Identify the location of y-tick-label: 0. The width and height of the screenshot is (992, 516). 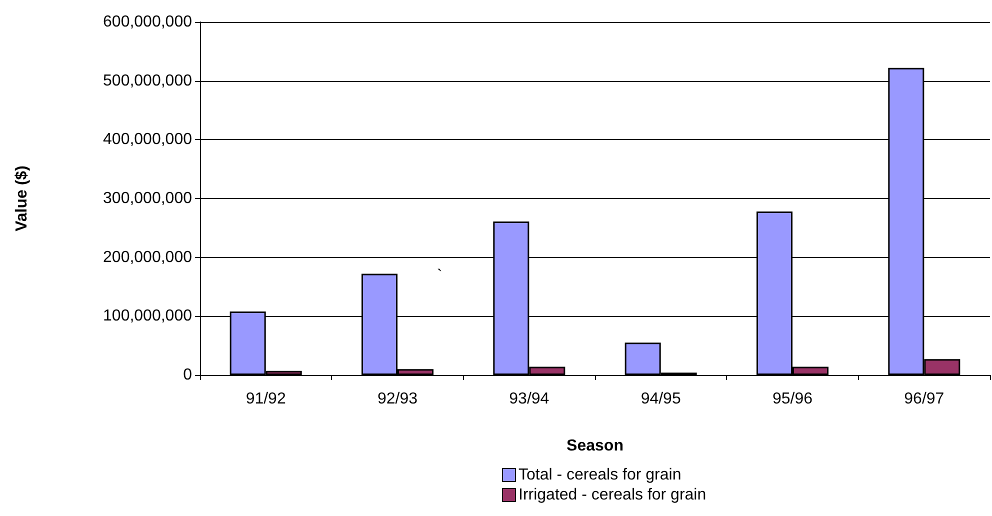
(187, 375).